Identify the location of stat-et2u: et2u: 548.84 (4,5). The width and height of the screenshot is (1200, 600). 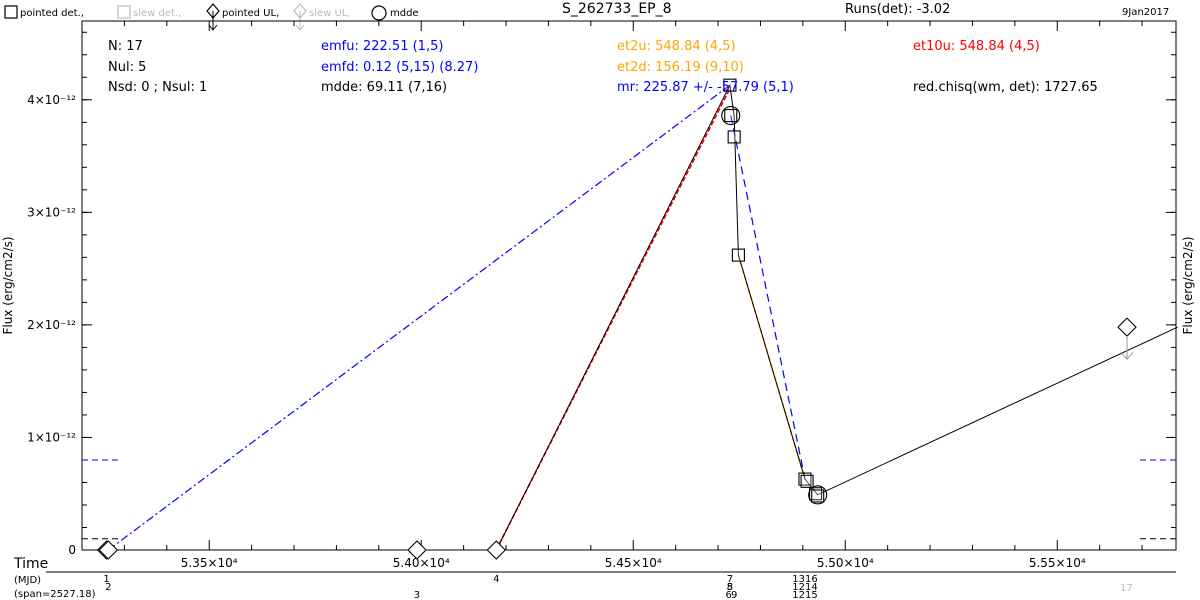
(676, 47).